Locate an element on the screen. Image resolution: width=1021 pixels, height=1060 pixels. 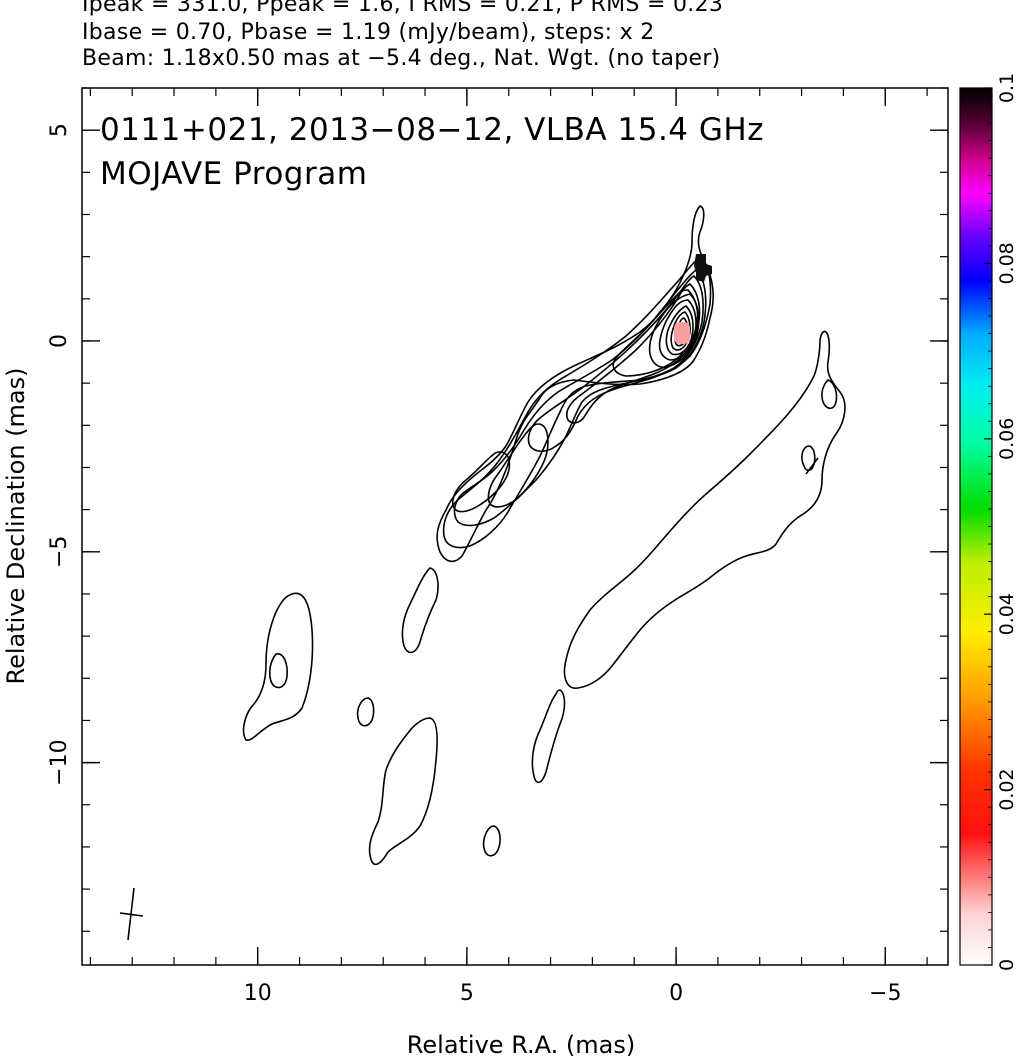
south-knot-tick is located at coordinates (812, 466).